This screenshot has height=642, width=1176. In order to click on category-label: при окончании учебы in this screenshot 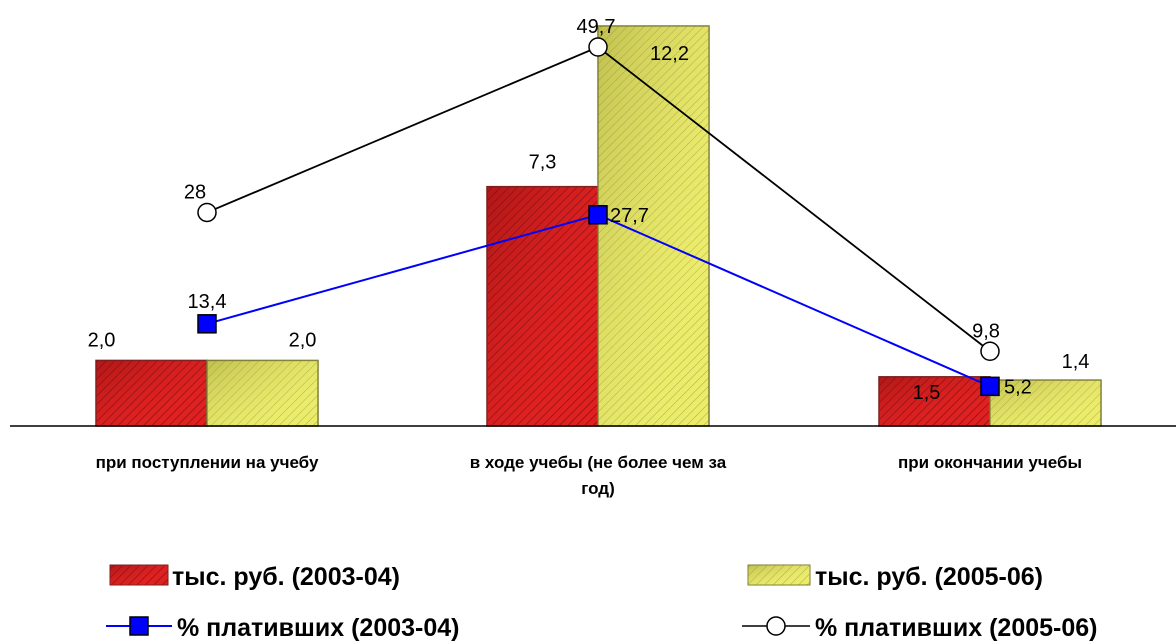, I will do `click(990, 462)`.